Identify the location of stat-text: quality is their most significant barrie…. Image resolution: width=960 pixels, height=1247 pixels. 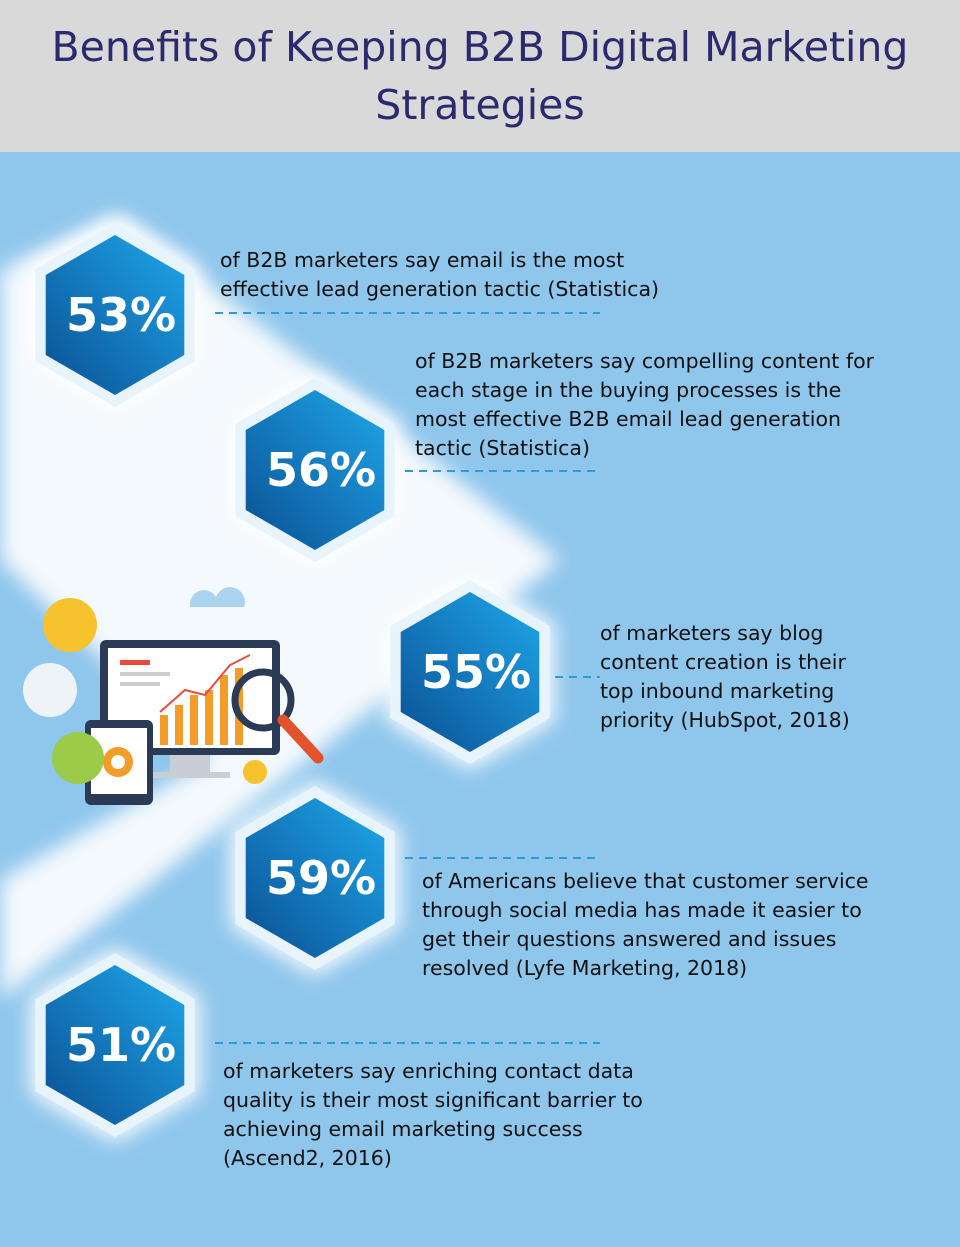
(433, 1100).